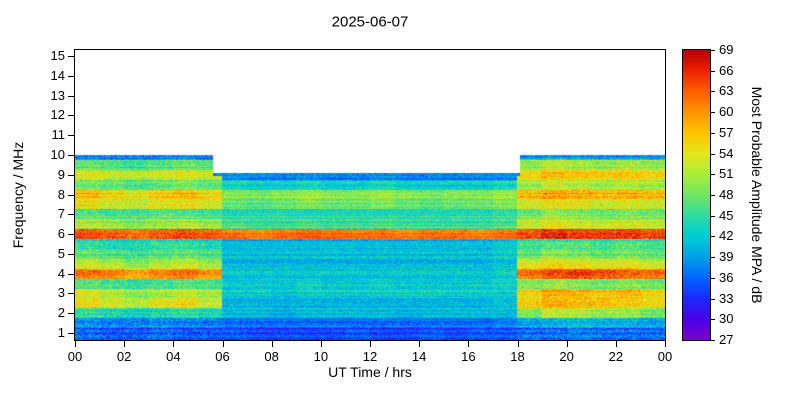 The image size is (800, 400). I want to click on y-tick-label: 1, so click(61, 333).